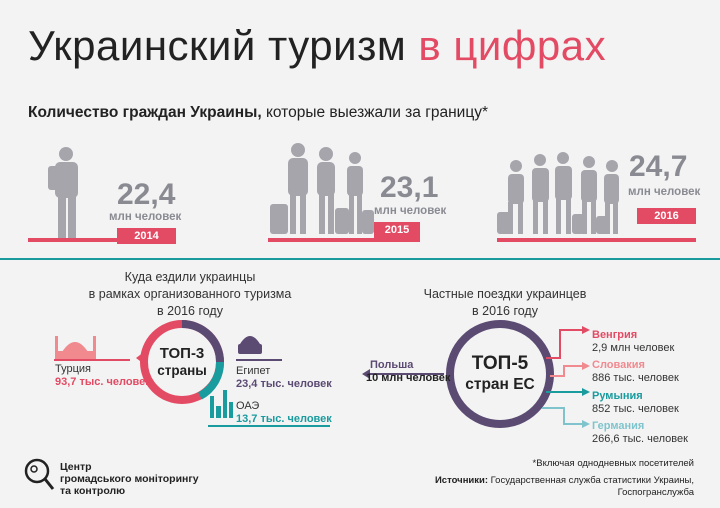 This screenshot has width=720, height=508. Describe the element at coordinates (250, 345) in the screenshot. I see `sphinx-icon` at that location.